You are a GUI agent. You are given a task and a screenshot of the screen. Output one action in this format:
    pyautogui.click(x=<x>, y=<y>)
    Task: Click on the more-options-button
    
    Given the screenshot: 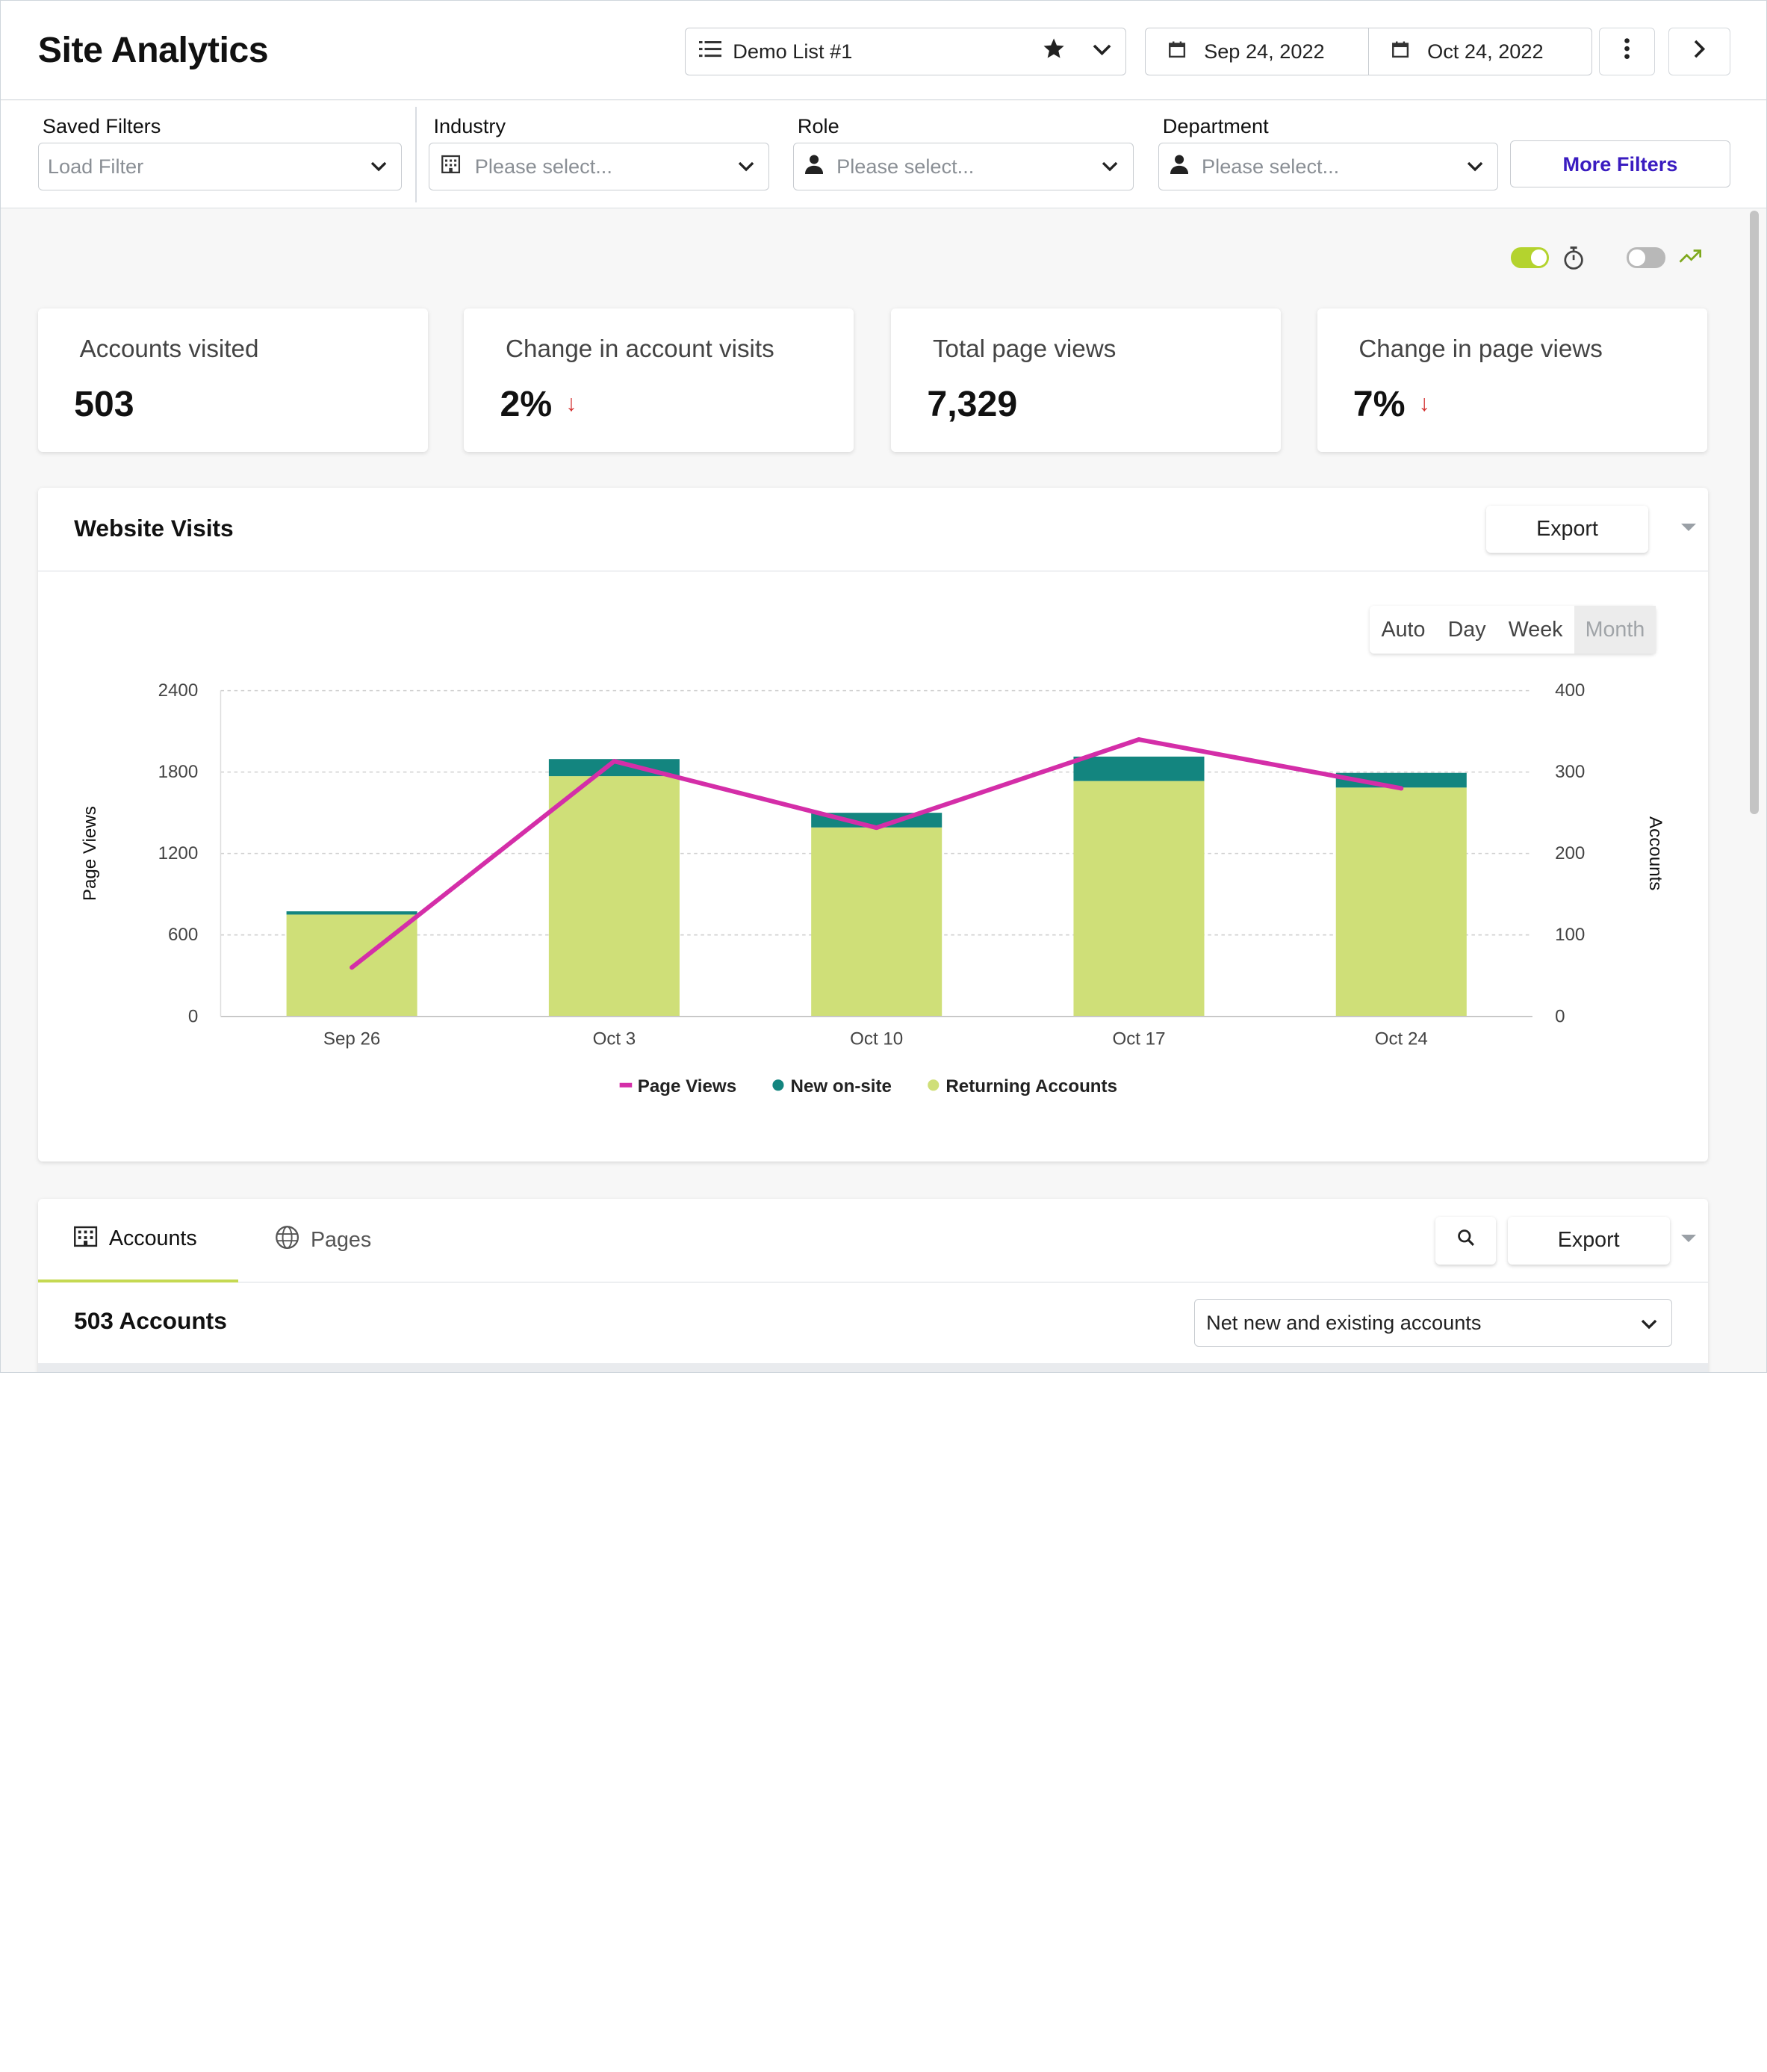 What is the action you would take?
    pyautogui.click(x=1627, y=51)
    